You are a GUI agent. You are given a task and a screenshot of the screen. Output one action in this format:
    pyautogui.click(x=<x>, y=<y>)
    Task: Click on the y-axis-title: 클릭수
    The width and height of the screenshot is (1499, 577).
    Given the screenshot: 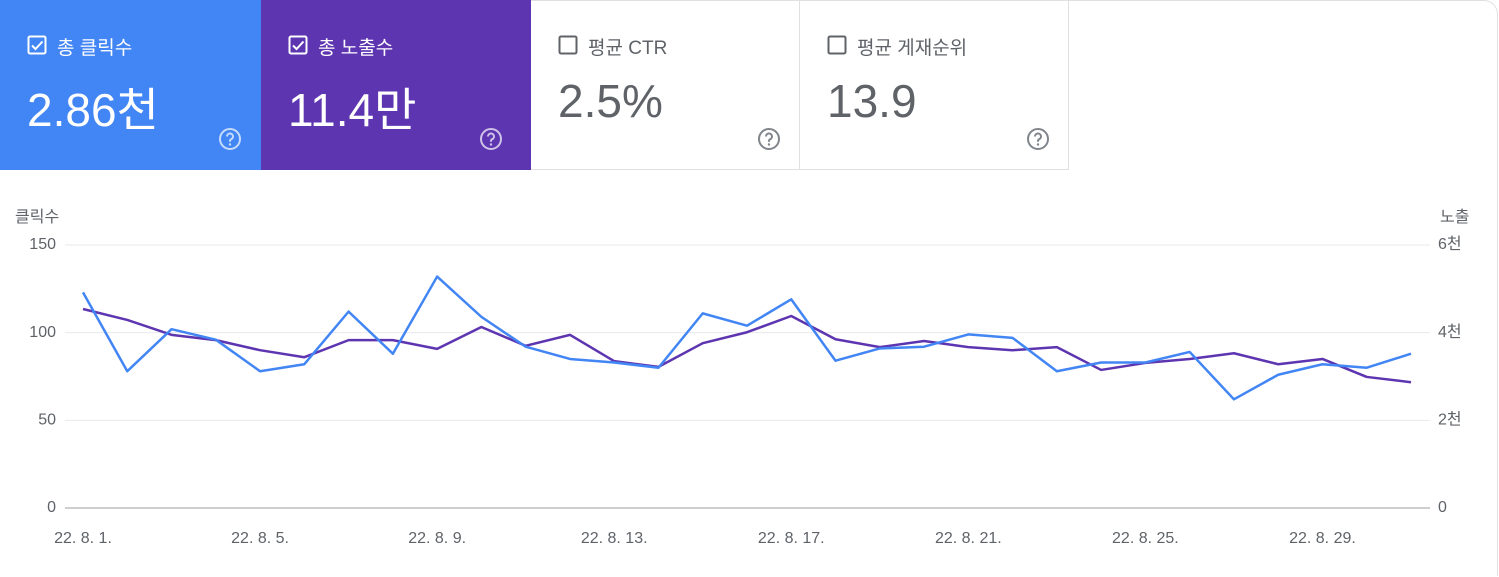 What is the action you would take?
    pyautogui.click(x=37, y=217)
    